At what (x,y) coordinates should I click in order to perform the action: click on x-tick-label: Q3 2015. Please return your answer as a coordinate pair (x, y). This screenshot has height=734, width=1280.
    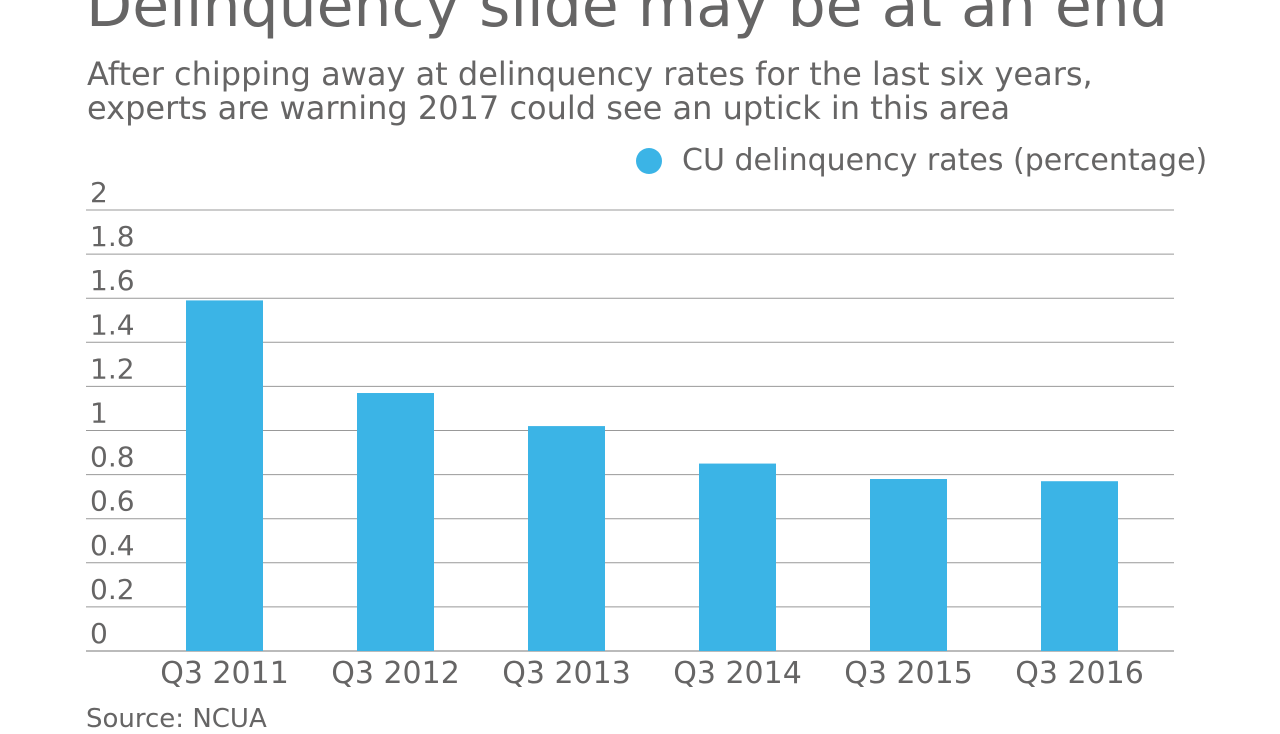
    Looking at the image, I should click on (908, 673).